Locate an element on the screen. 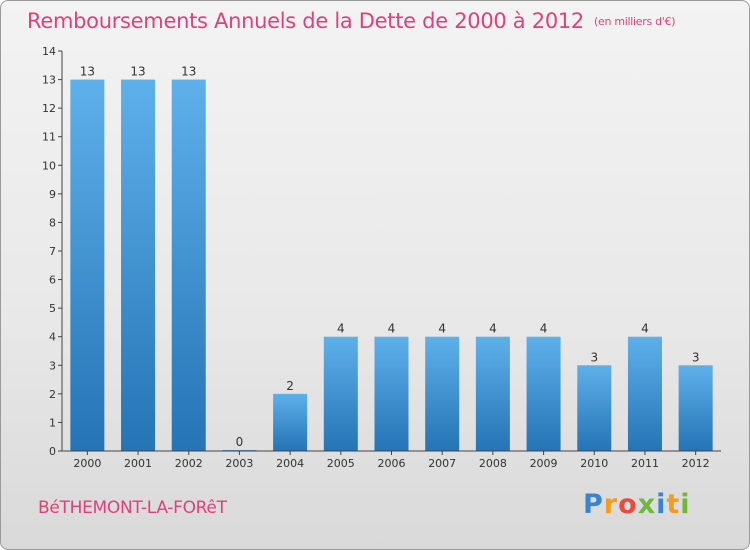 The height and width of the screenshot is (550, 750). y-tick-label: 7 is located at coordinates (52, 251).